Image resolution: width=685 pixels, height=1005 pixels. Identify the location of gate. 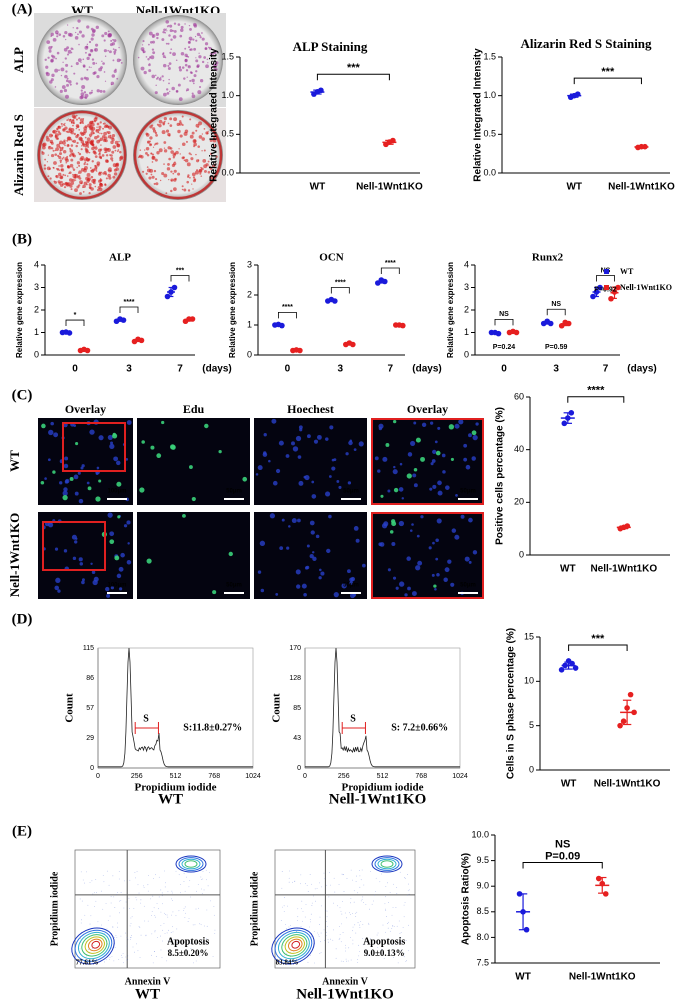
(146, 728).